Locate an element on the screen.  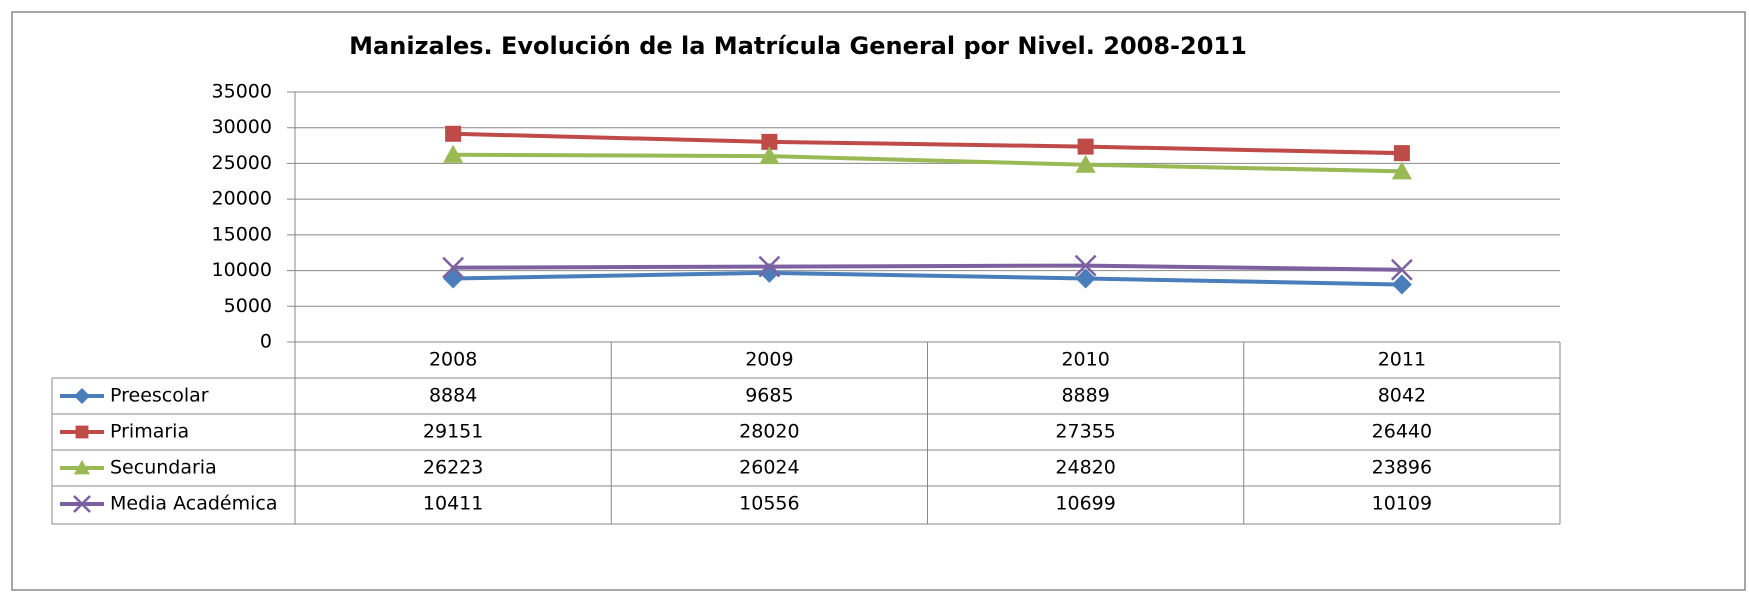
table-cell: 24820 is located at coordinates (1085, 468).